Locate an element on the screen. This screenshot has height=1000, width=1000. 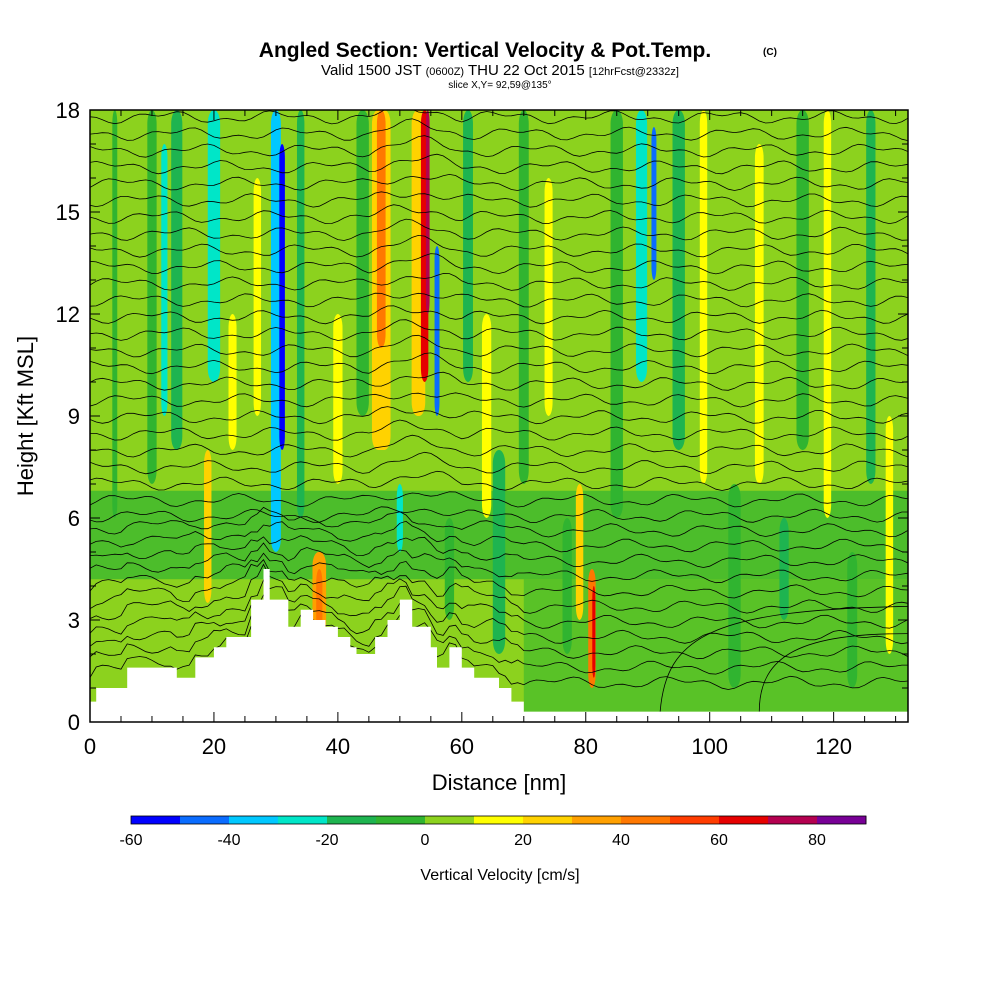
colorbar-tick-label: 60 is located at coordinates (719, 840).